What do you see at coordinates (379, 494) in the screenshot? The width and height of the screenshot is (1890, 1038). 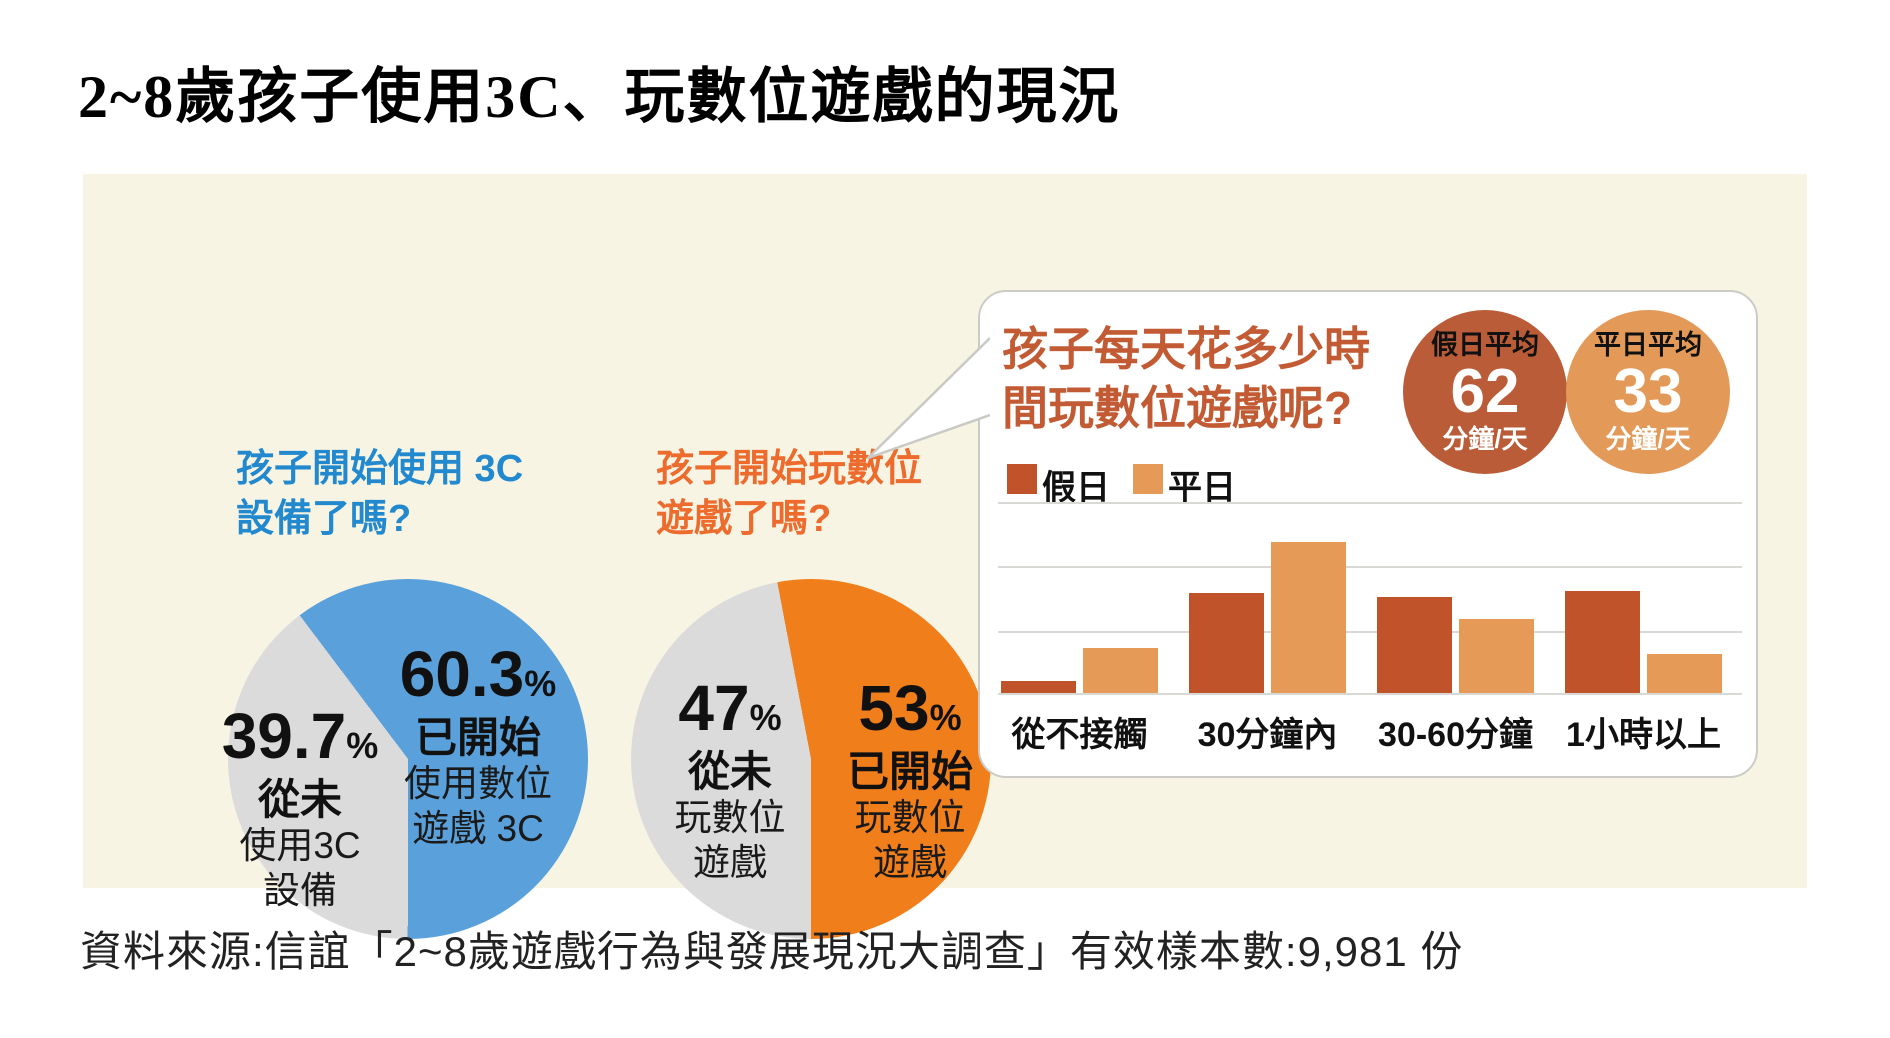 I see `pie-3c-heading: 孩子開始使用 3C 設備了嗎?` at bounding box center [379, 494].